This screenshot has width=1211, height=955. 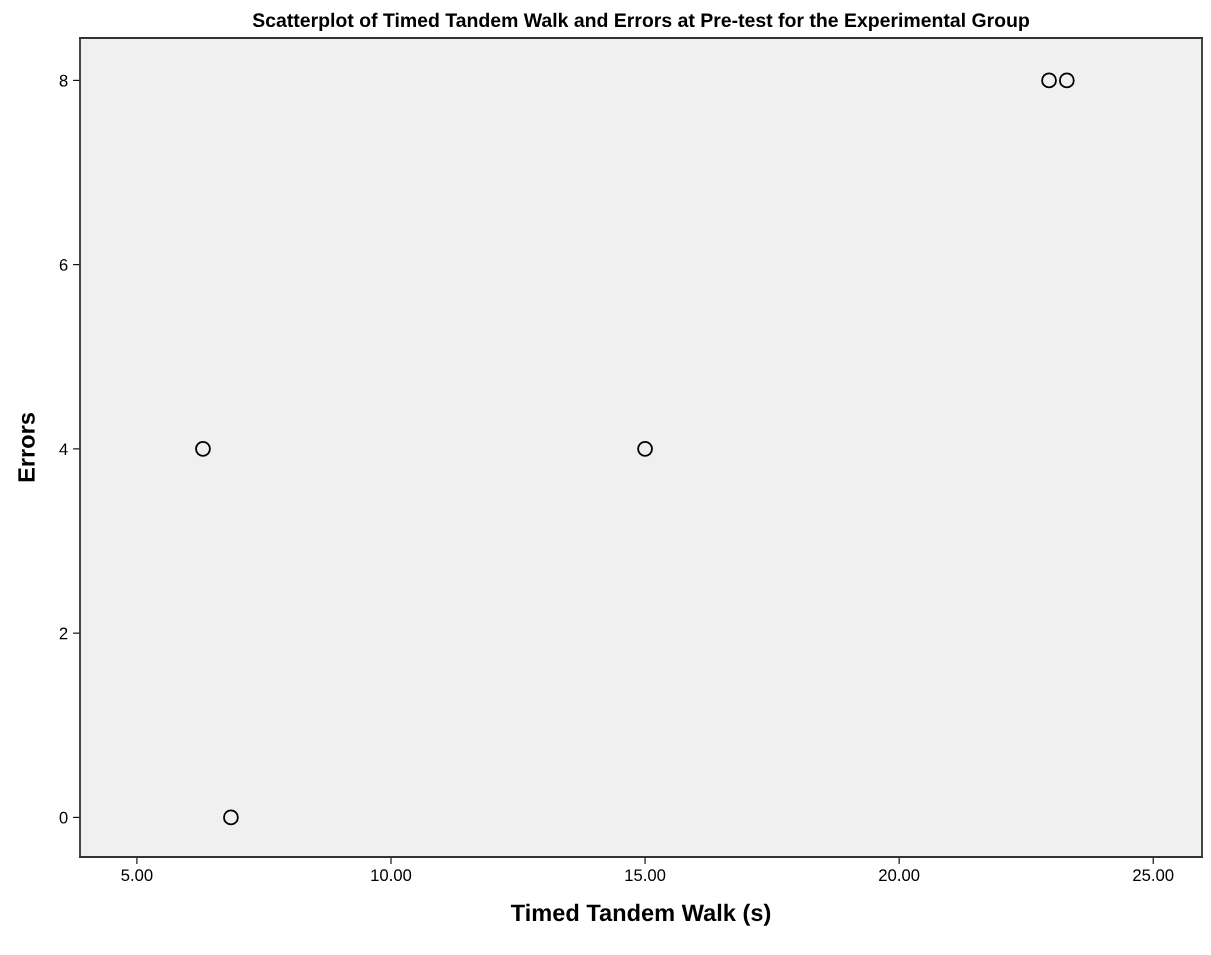 I want to click on y-tick-label: 6, so click(x=63, y=265).